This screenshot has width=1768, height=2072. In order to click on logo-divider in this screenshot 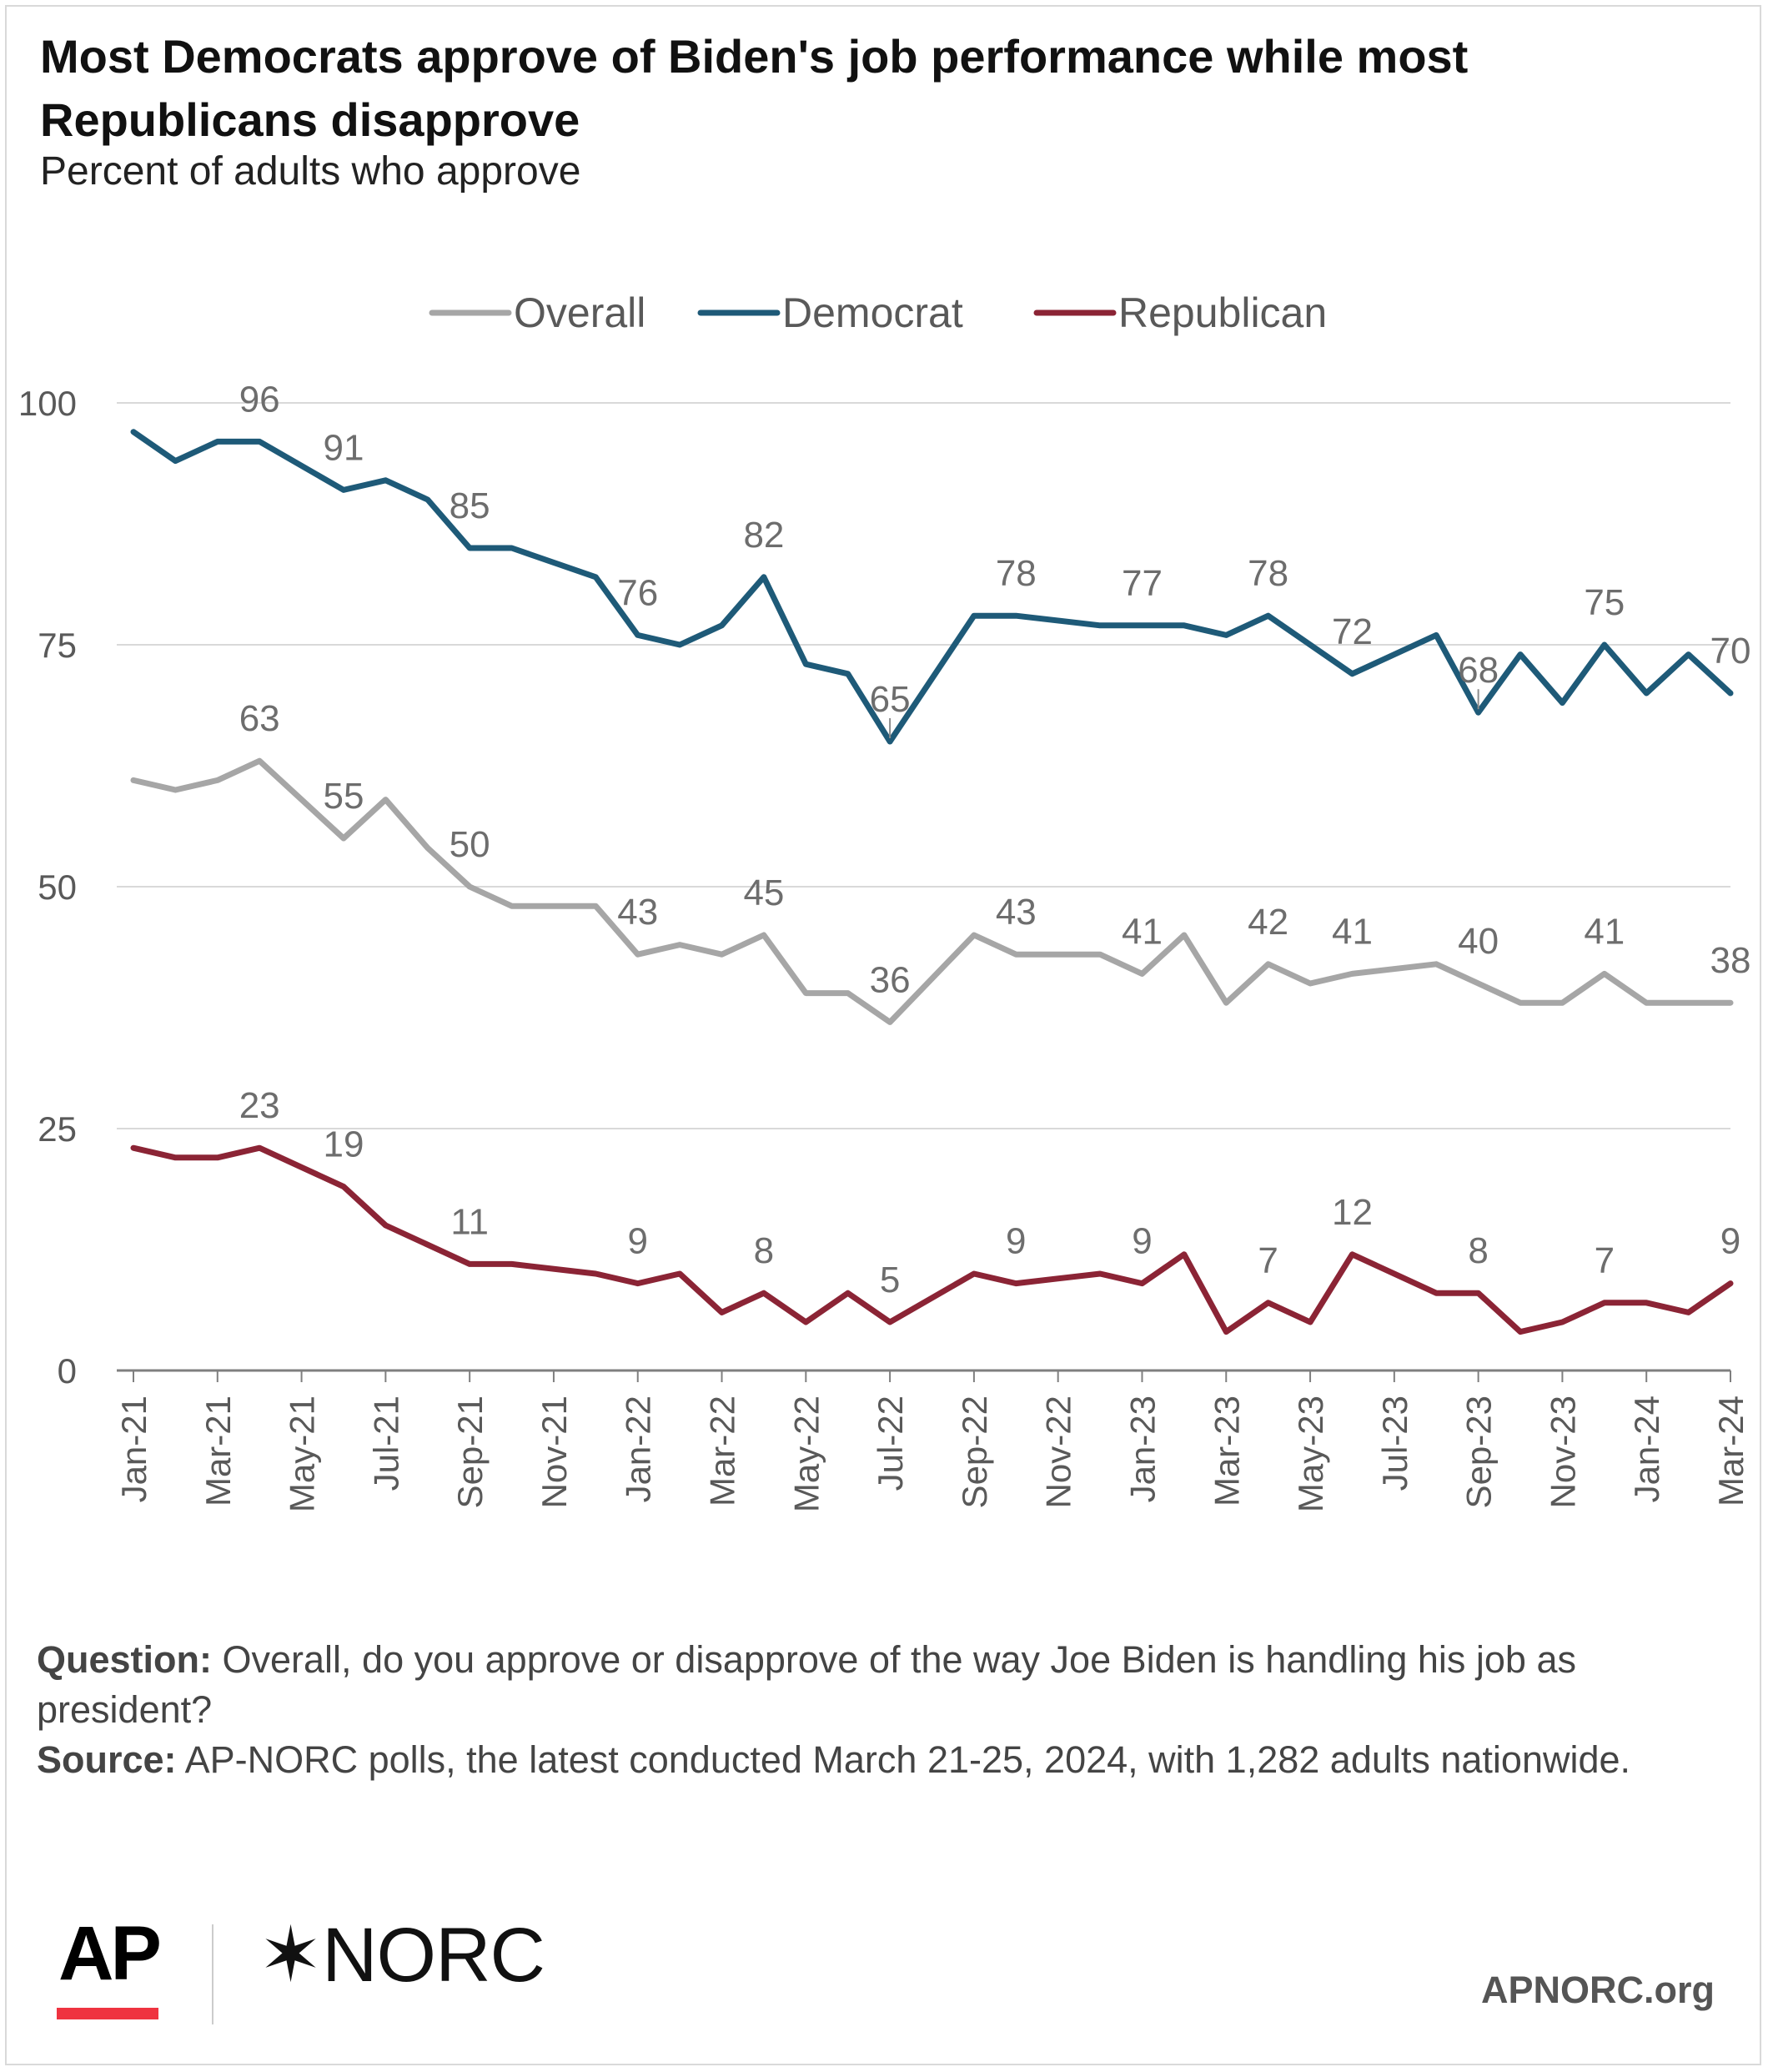, I will do `click(212, 1974)`.